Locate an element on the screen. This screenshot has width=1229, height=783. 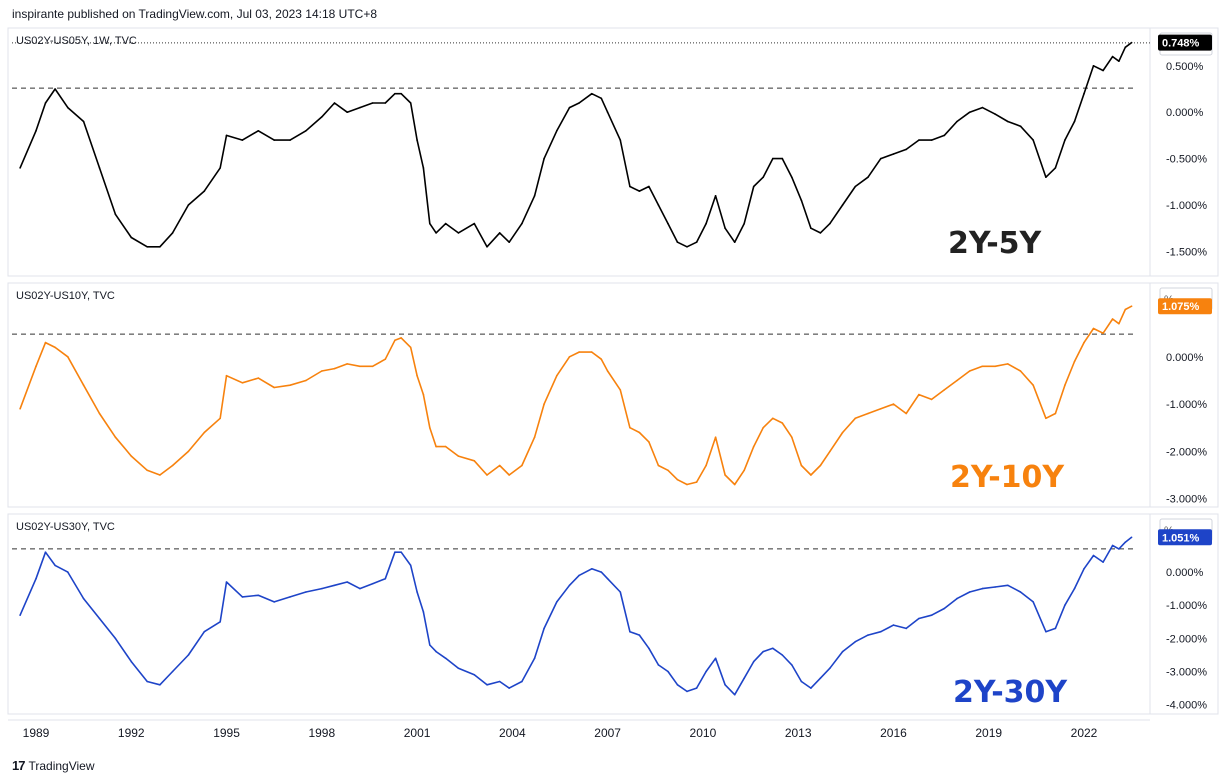
last-value-text: 1.075% is located at coordinates (1181, 307).